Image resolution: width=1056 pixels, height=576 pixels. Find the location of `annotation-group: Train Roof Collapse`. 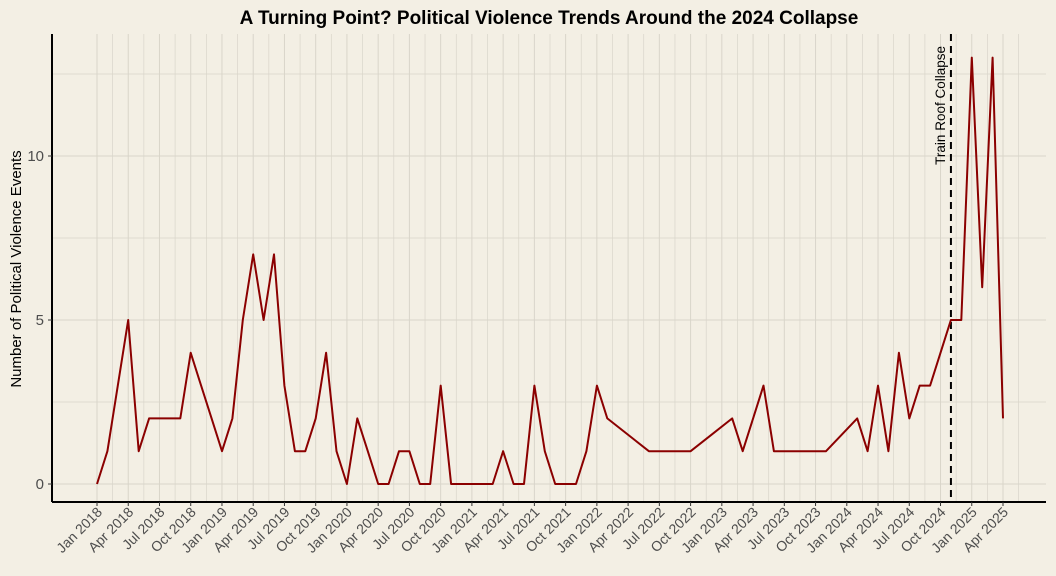

annotation-group: Train Roof Collapse is located at coordinates (942, 268).